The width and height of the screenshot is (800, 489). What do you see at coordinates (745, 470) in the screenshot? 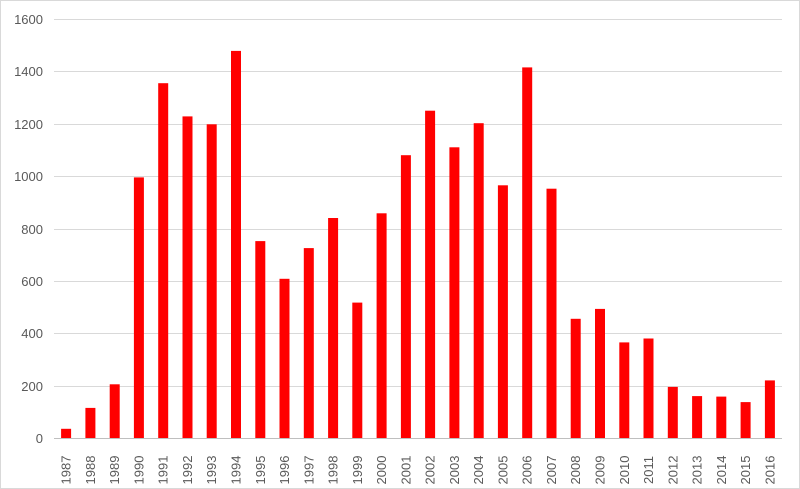
I see `x-tick-label: 2015` at bounding box center [745, 470].